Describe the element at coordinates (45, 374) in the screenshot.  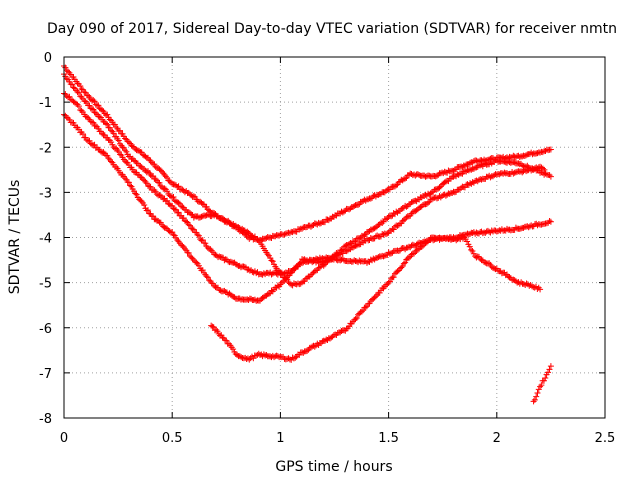
I see `y-tick-label: -7` at that location.